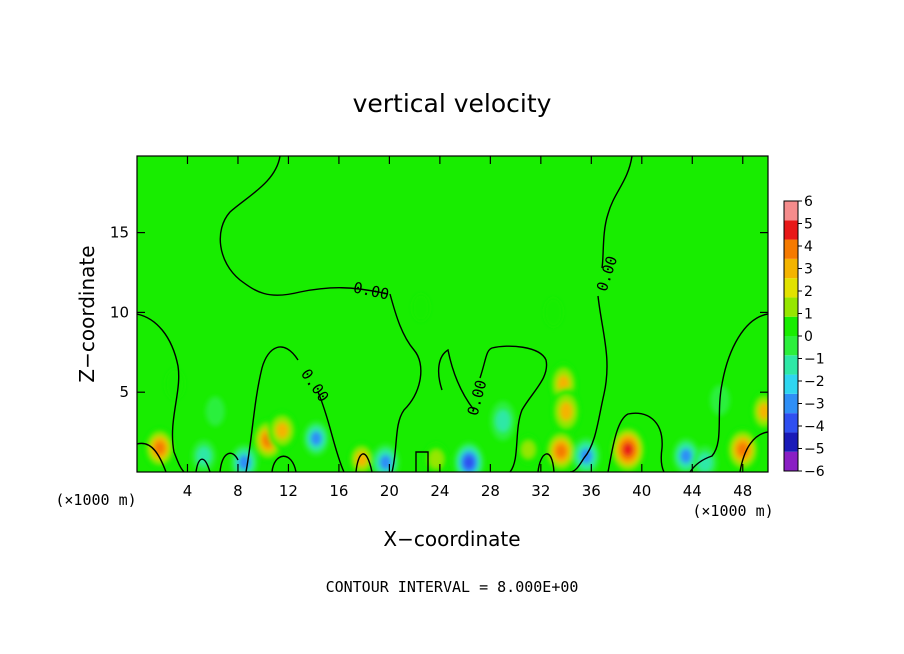 The image size is (904, 654). I want to click on x-axis-label: X−coordinate, so click(451, 539).